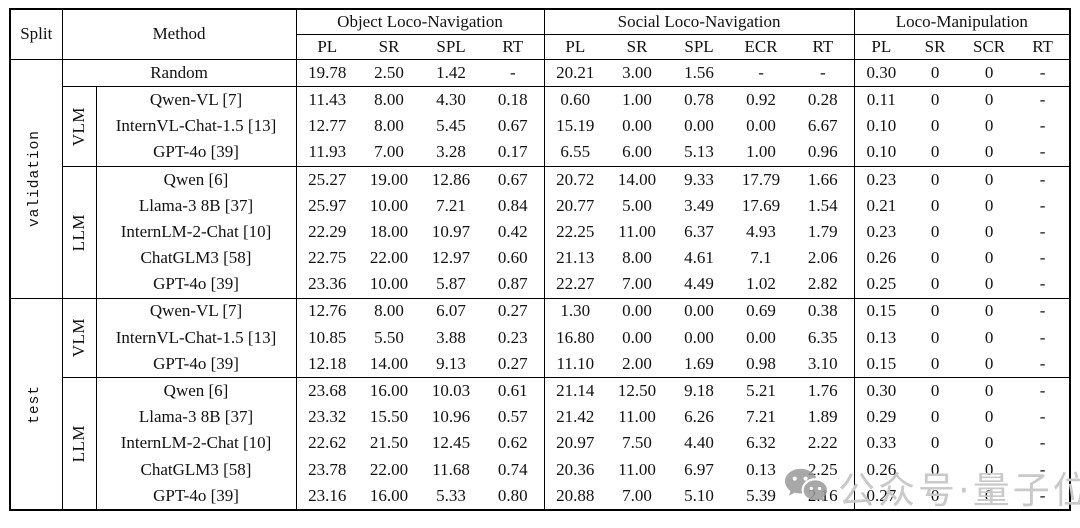  Describe the element at coordinates (327, 285) in the screenshot. I see `value-cell: 23.36` at that location.